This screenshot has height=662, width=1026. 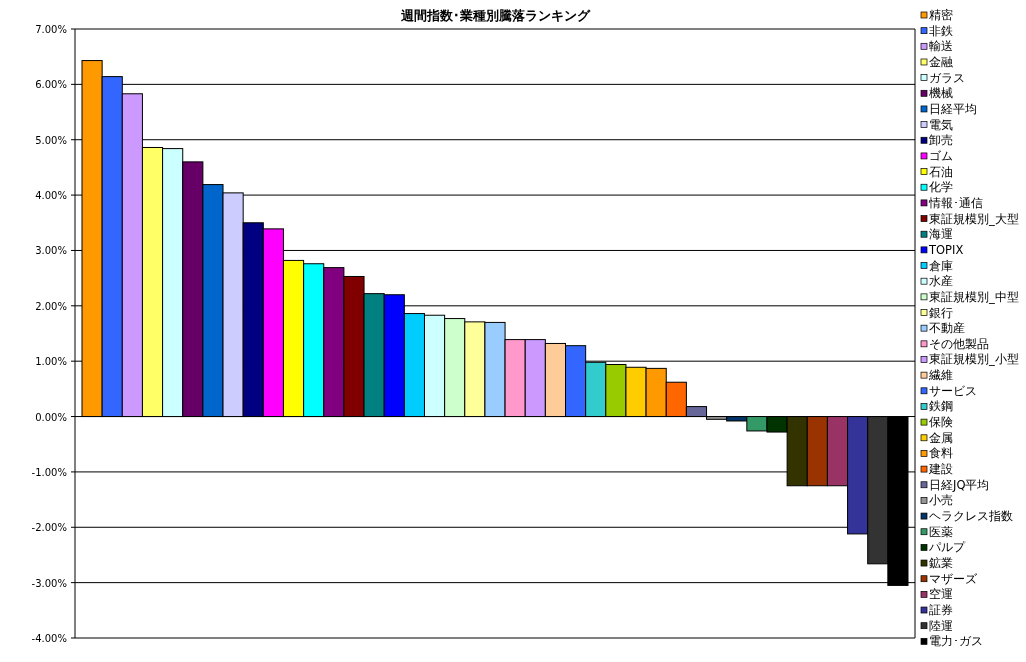 I want to click on y-tick-label: 6.00%, so click(x=51, y=85).